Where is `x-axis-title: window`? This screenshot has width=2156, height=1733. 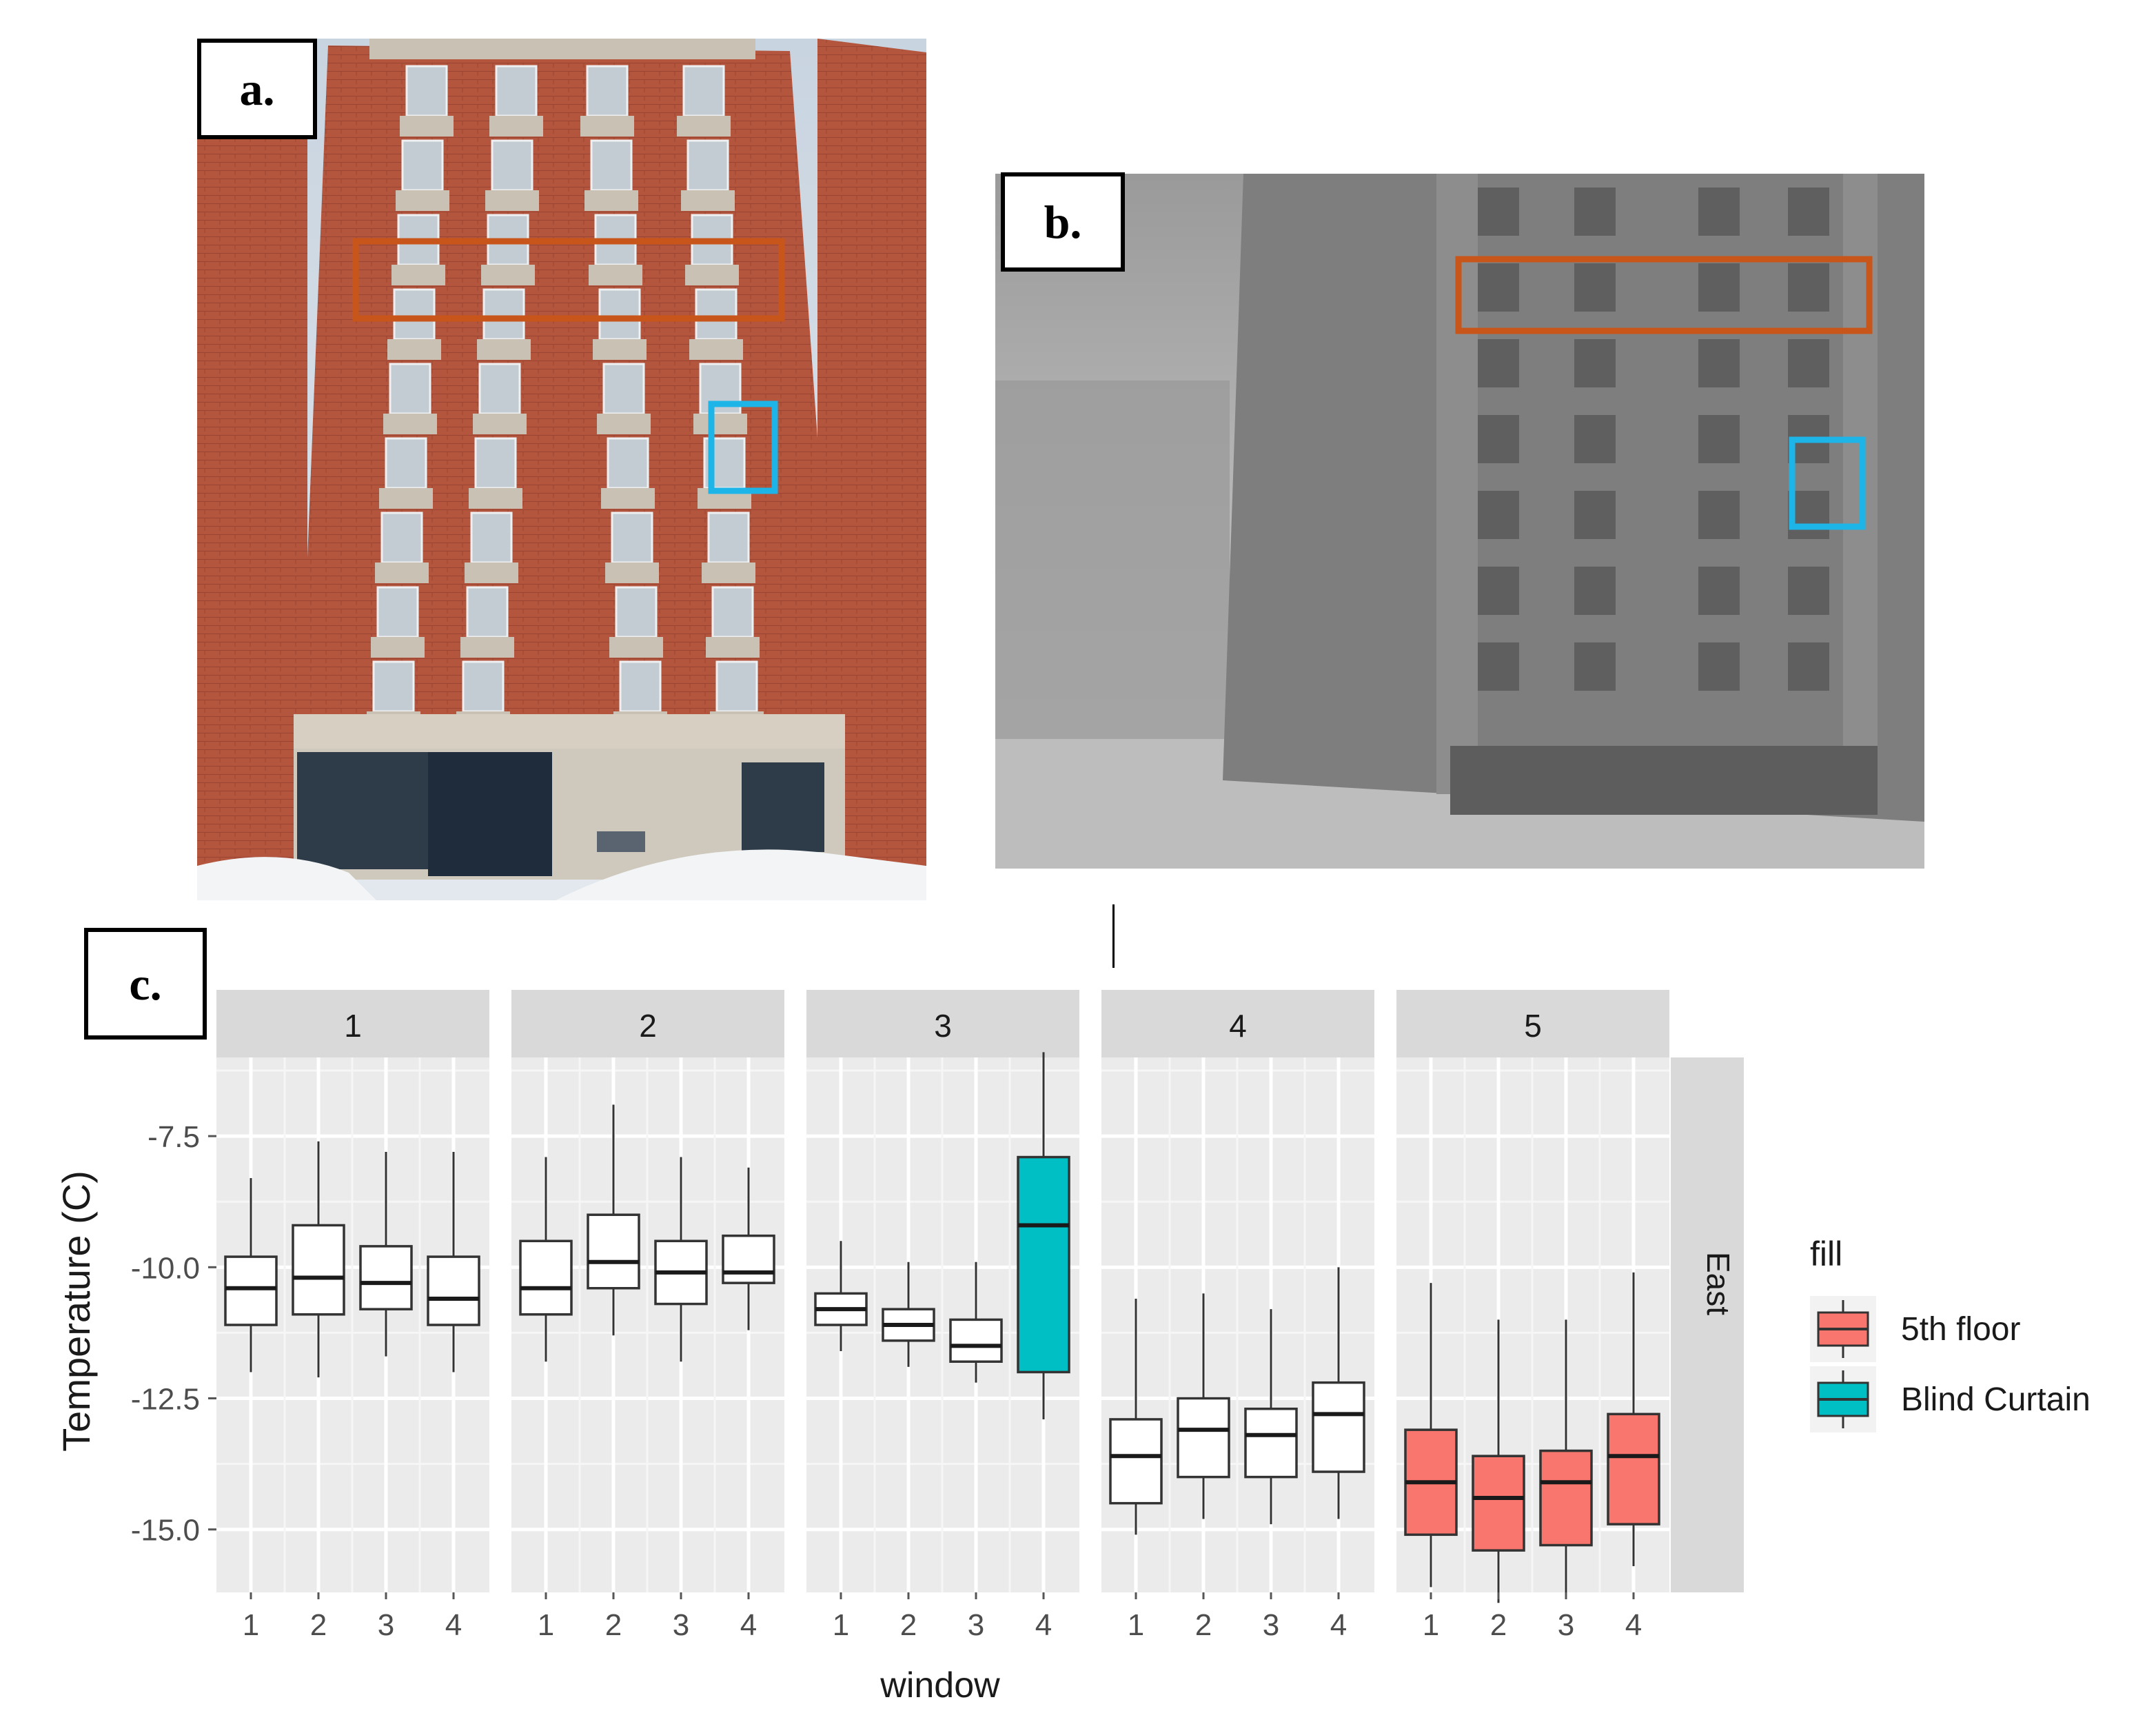 x-axis-title: window is located at coordinates (940, 1685).